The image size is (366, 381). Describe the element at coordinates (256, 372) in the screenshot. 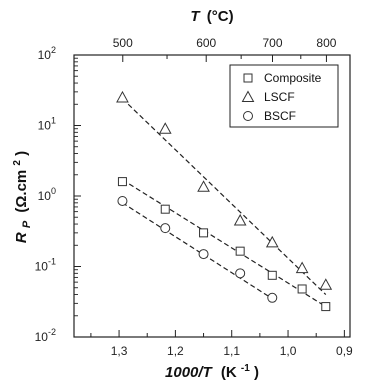

I see `x-axis-title-unit-close: )` at that location.